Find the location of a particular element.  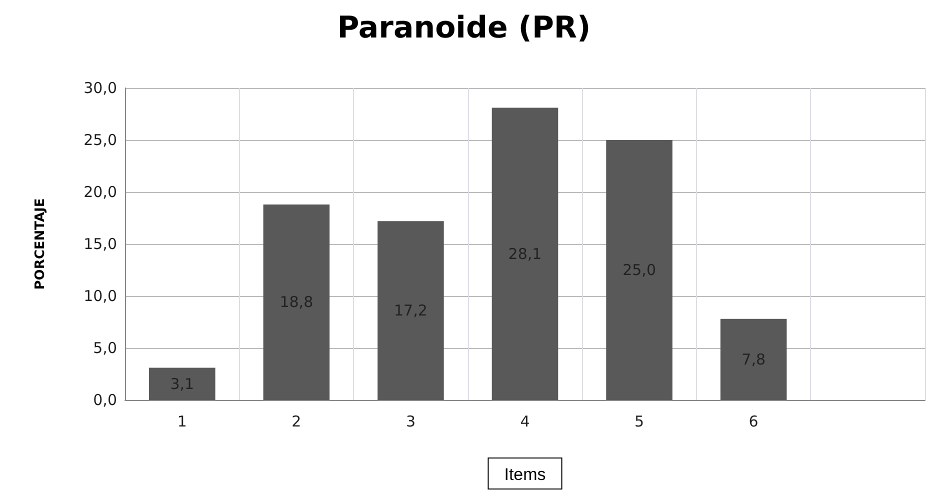

x-tick-label: 5 is located at coordinates (639, 421).